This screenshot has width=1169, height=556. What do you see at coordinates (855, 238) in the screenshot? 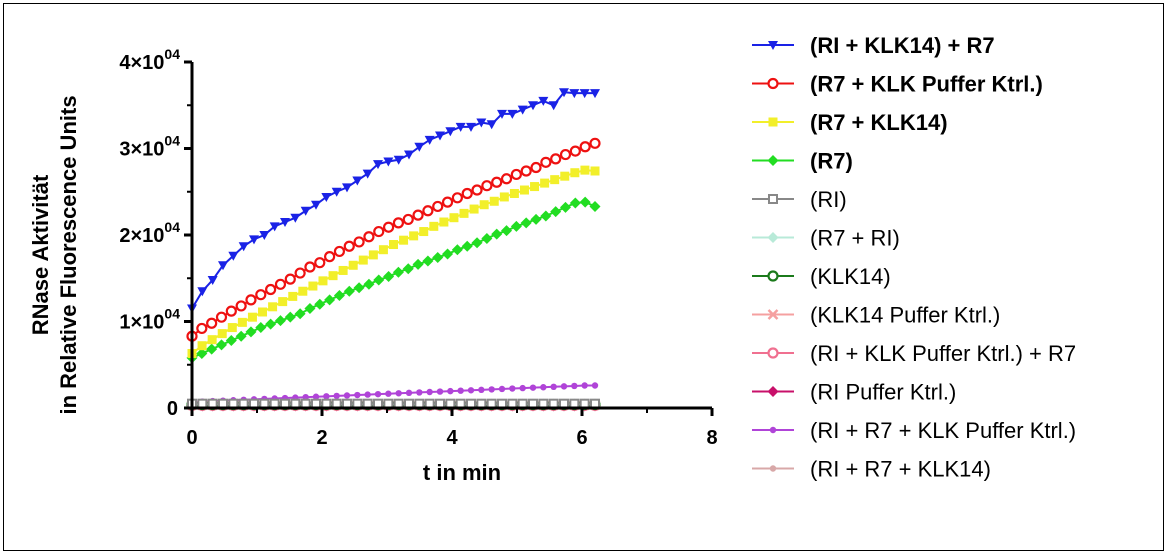
I see `legend-label: (R7 + RI)` at bounding box center [855, 238].